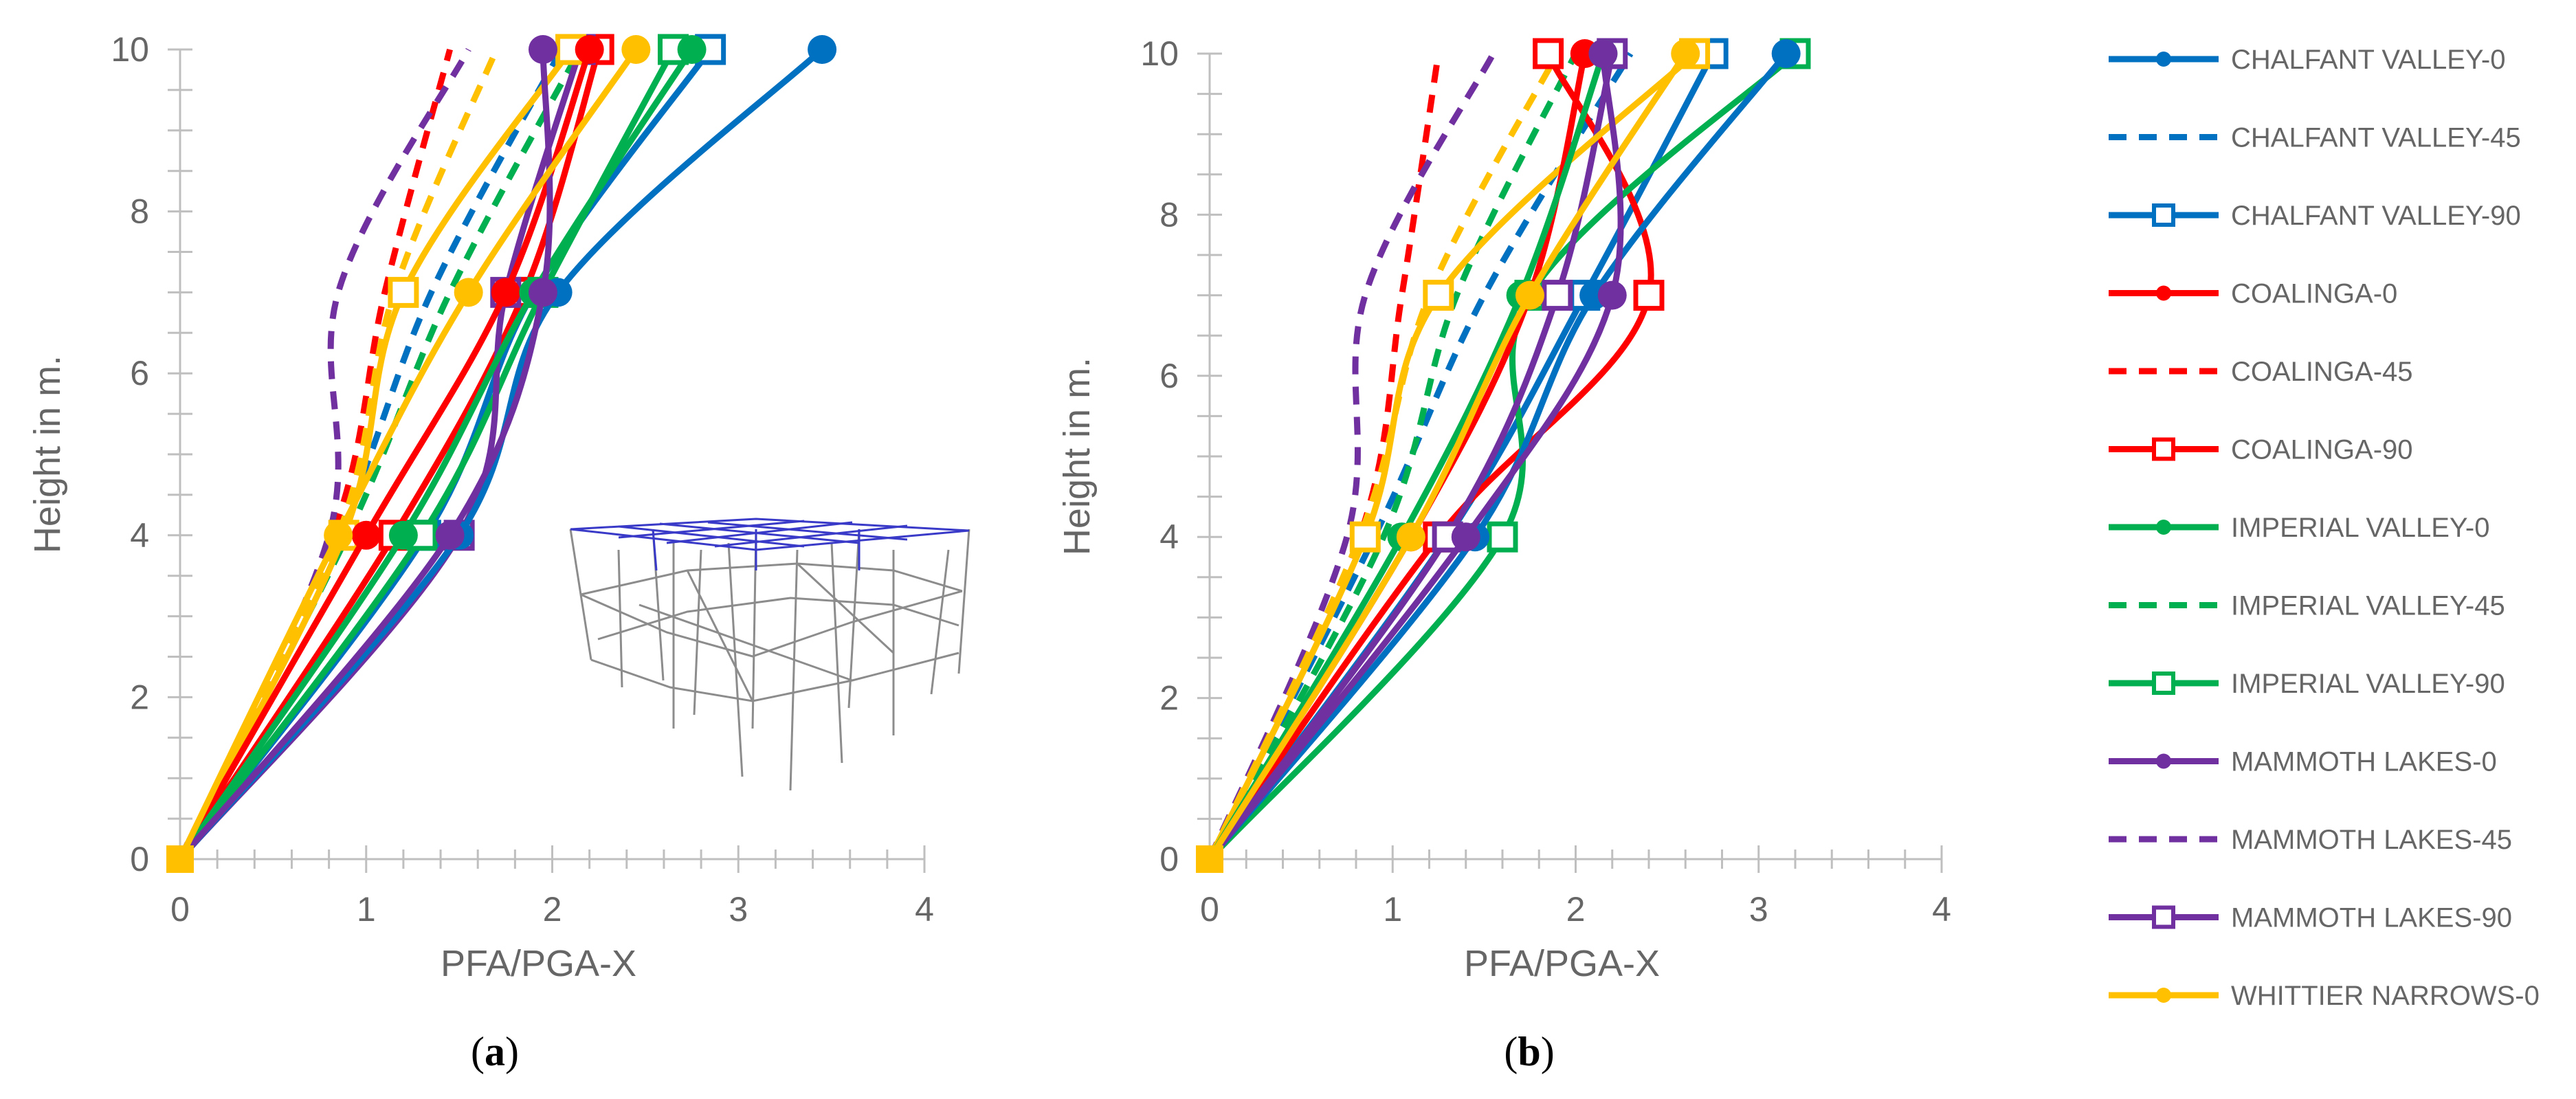  Describe the element at coordinates (769, 660) in the screenshot. I see `inset-lower-frame` at that location.